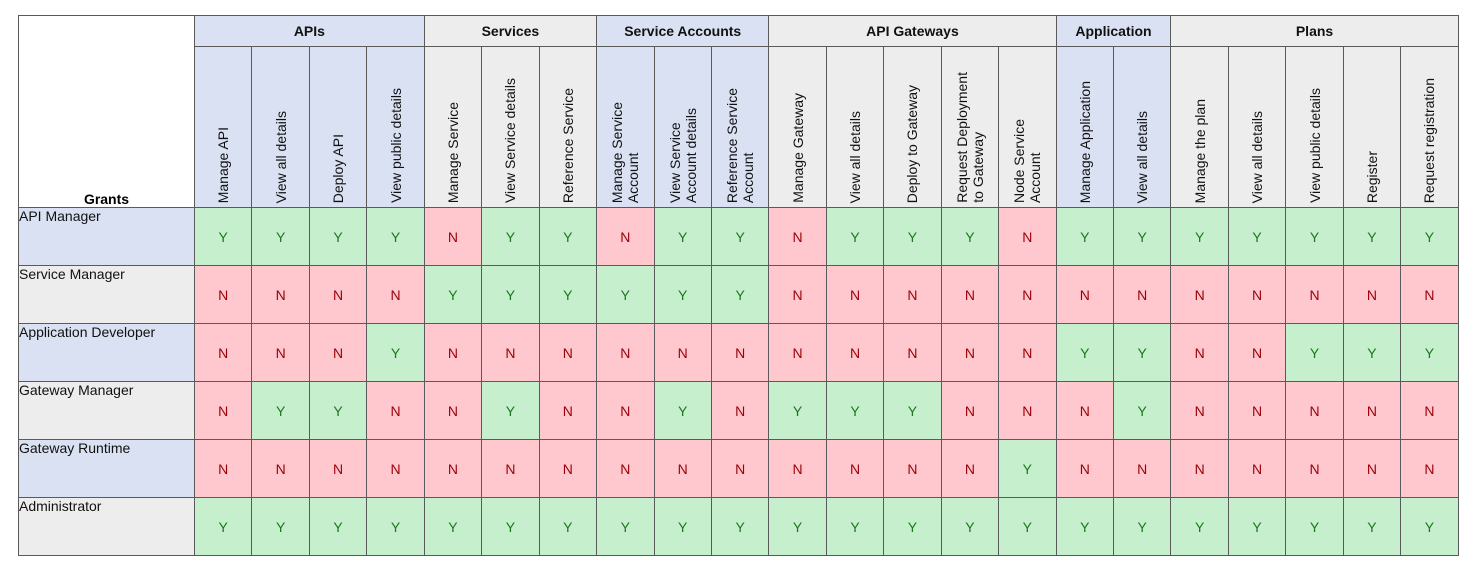  What do you see at coordinates (738, 526) in the screenshot?
I see `table-row: Administrator Y Y Y Y Y Y Y Y Y Y Y Y Y Y Y Y Y Y Y Y Y Y` at bounding box center [738, 526].